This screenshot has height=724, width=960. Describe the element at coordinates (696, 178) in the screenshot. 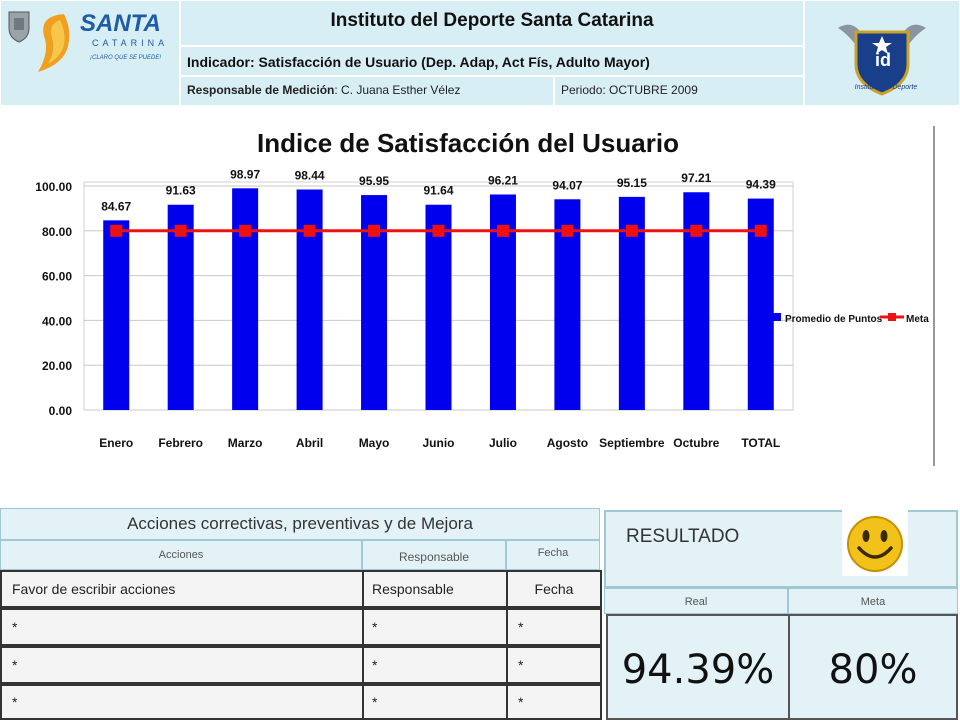

I see `data-label: 97.21` at that location.